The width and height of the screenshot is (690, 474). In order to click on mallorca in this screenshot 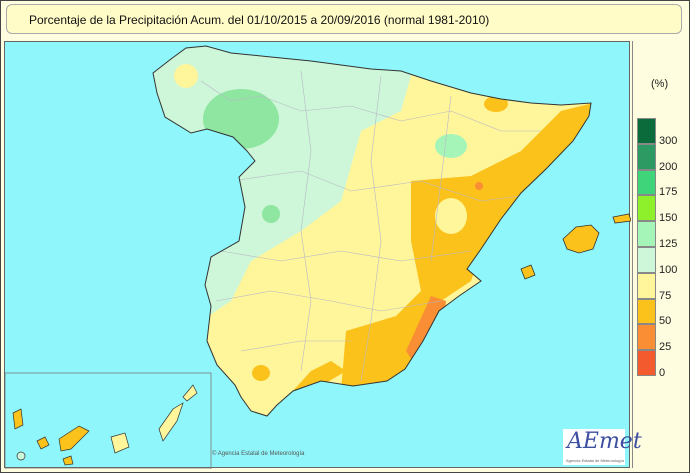, I will do `click(581, 239)`.